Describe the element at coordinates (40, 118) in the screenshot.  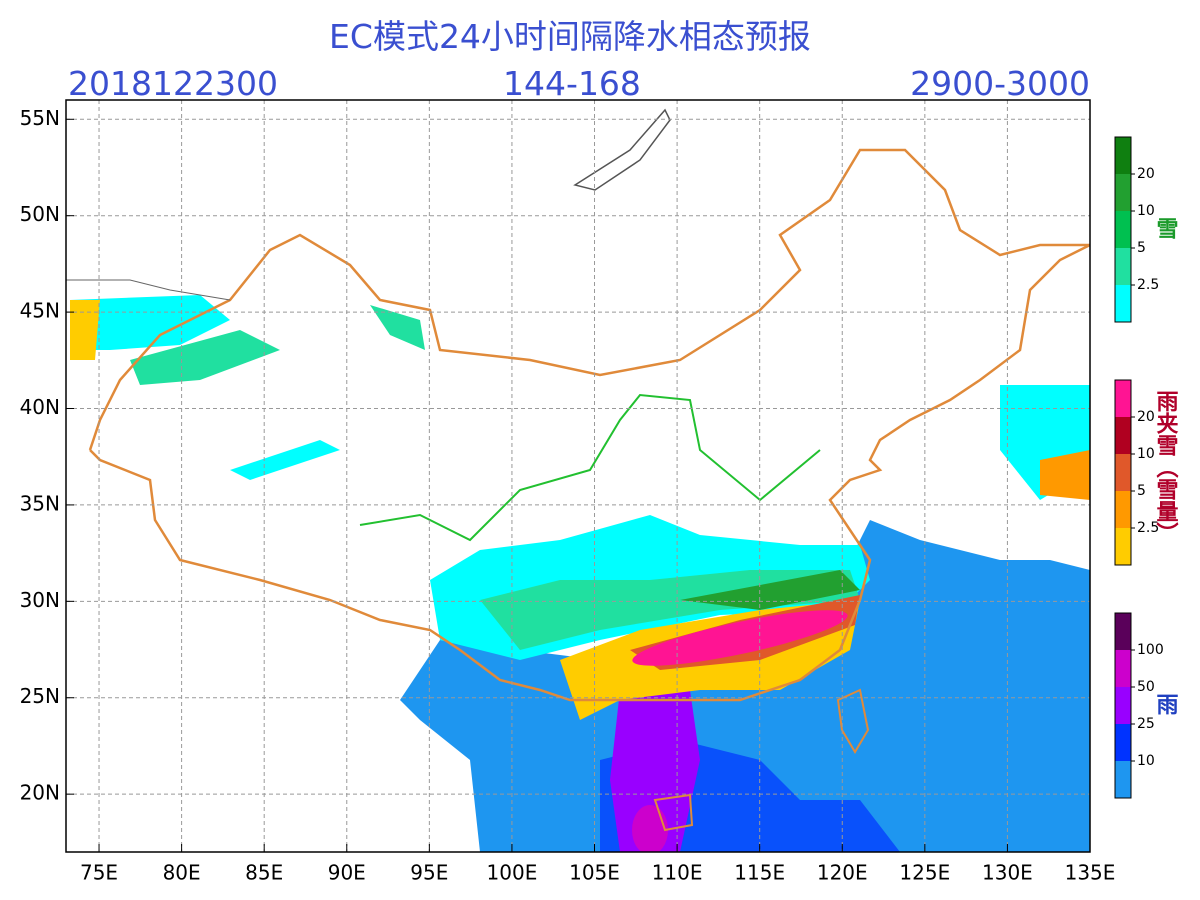
I see `y-tick-label: 55N` at that location.